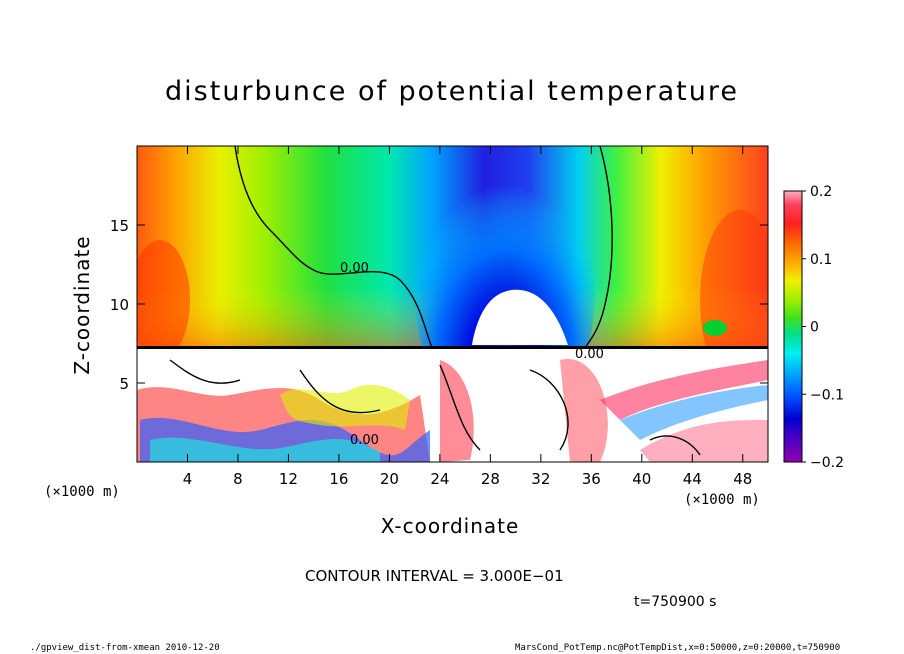  What do you see at coordinates (742, 479) in the screenshot?
I see `x-tick-label: 48` at bounding box center [742, 479].